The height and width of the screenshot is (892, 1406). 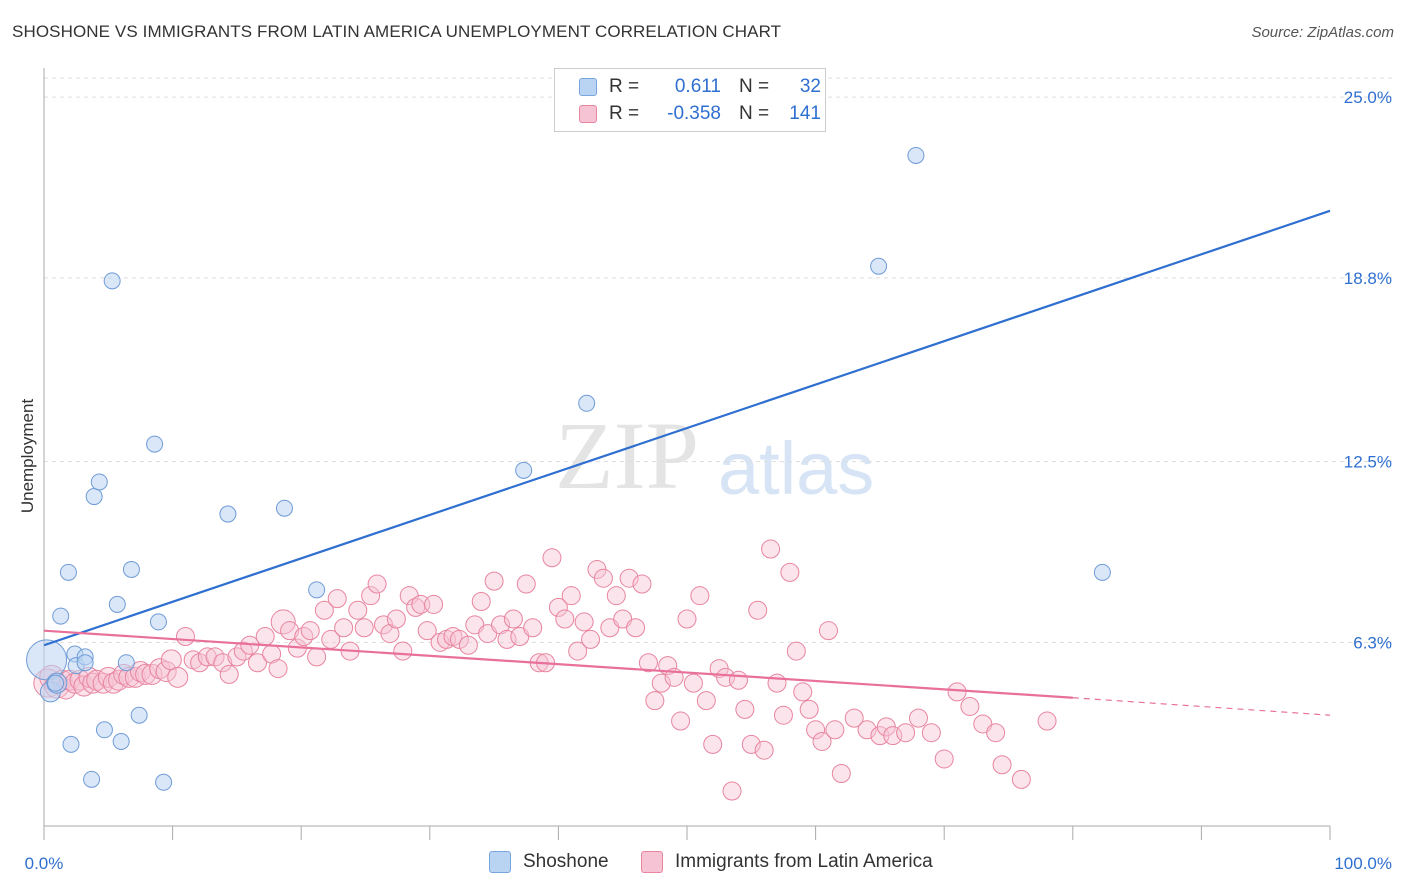 I want to click on y-tick-label: 18.8%, so click(x=1368, y=278).